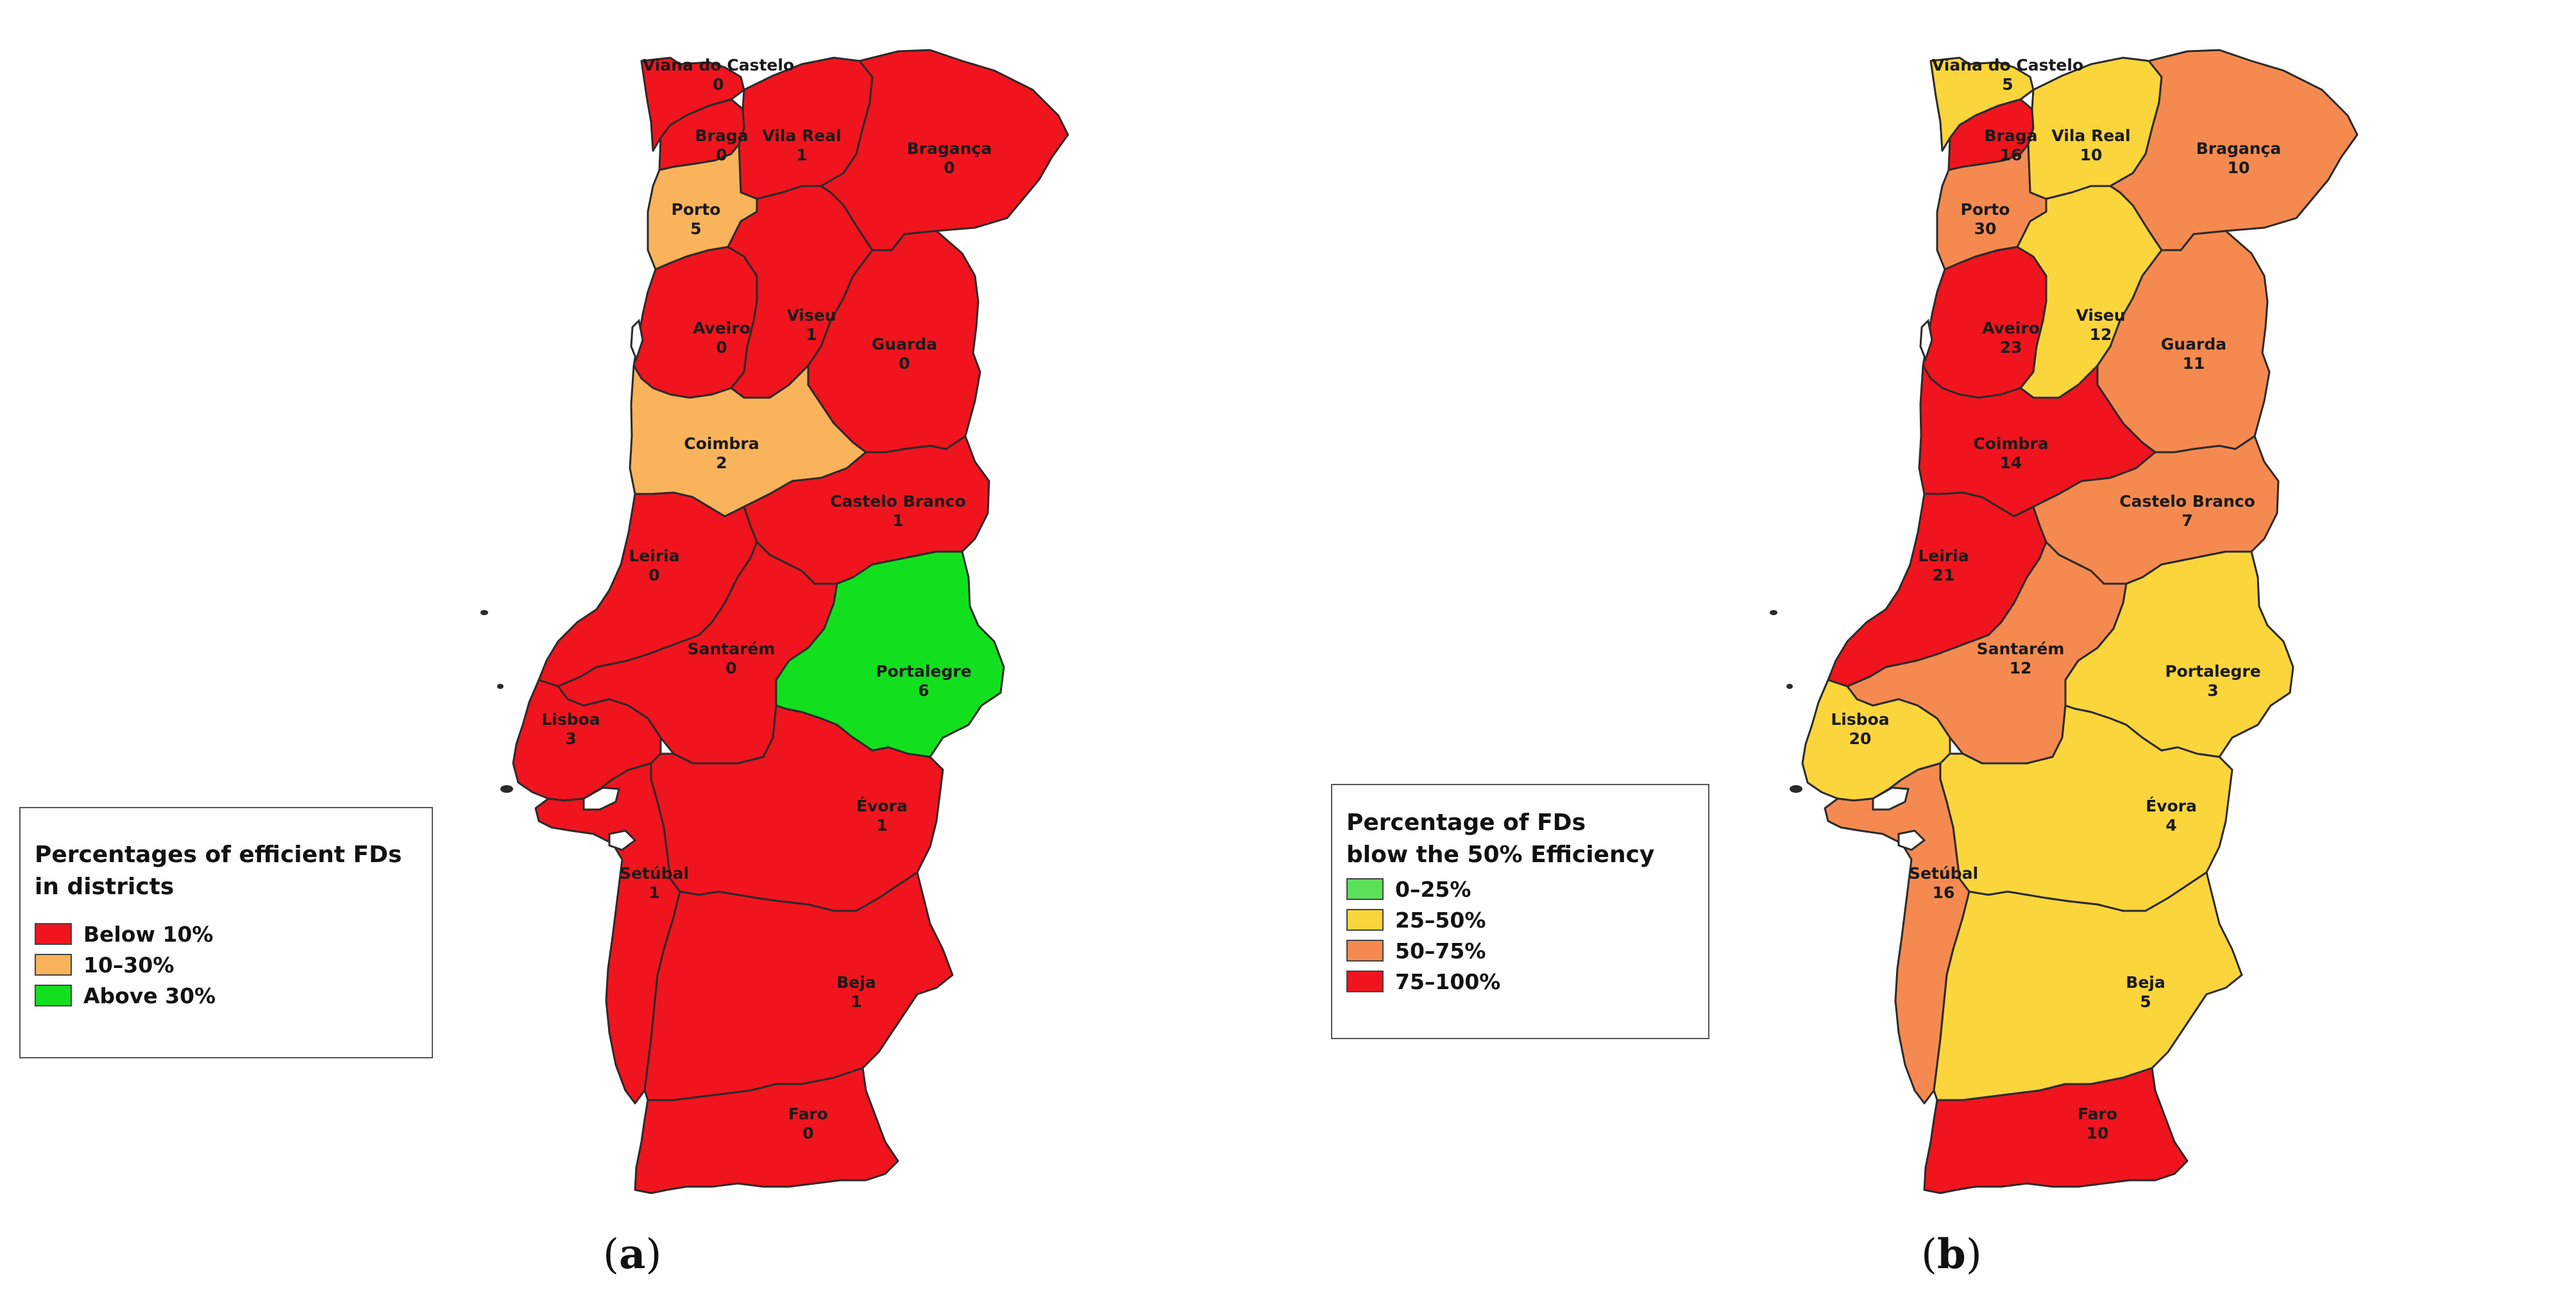  I want to click on caption-b: (b), so click(1951, 1254).